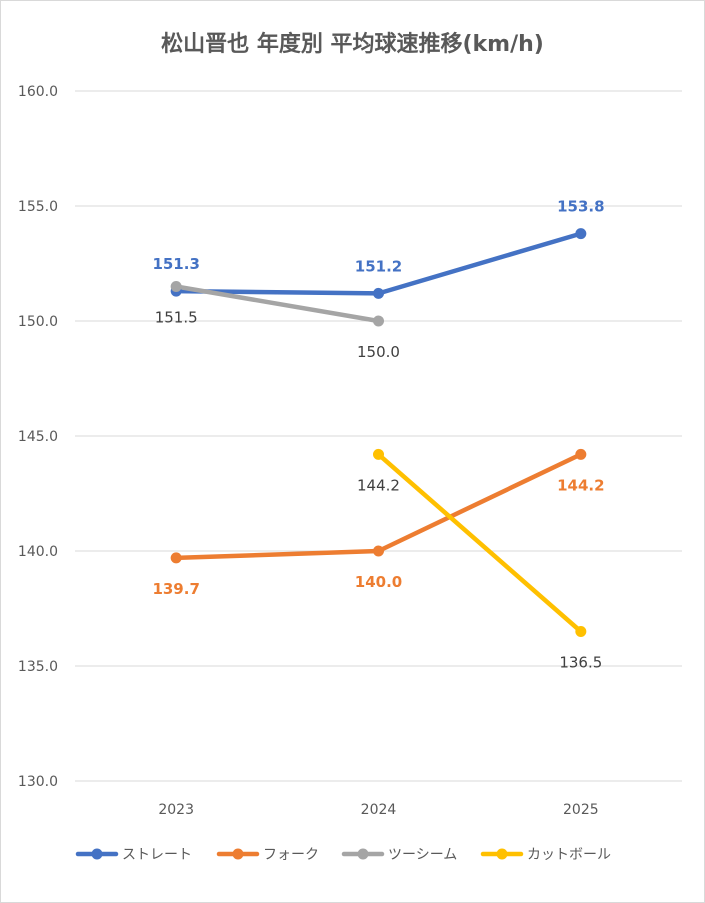 Image resolution: width=705 pixels, height=903 pixels. Describe the element at coordinates (175, 589) in the screenshot. I see `data-label: 139.7` at that location.